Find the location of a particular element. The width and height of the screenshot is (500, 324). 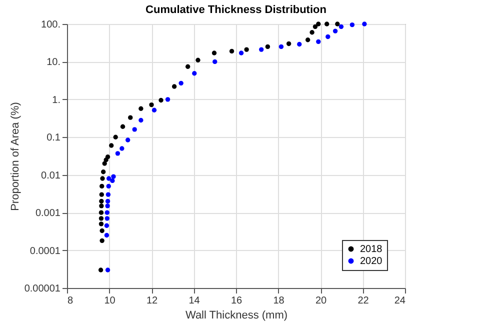

x-tick-label: 20 is located at coordinates (321, 301).